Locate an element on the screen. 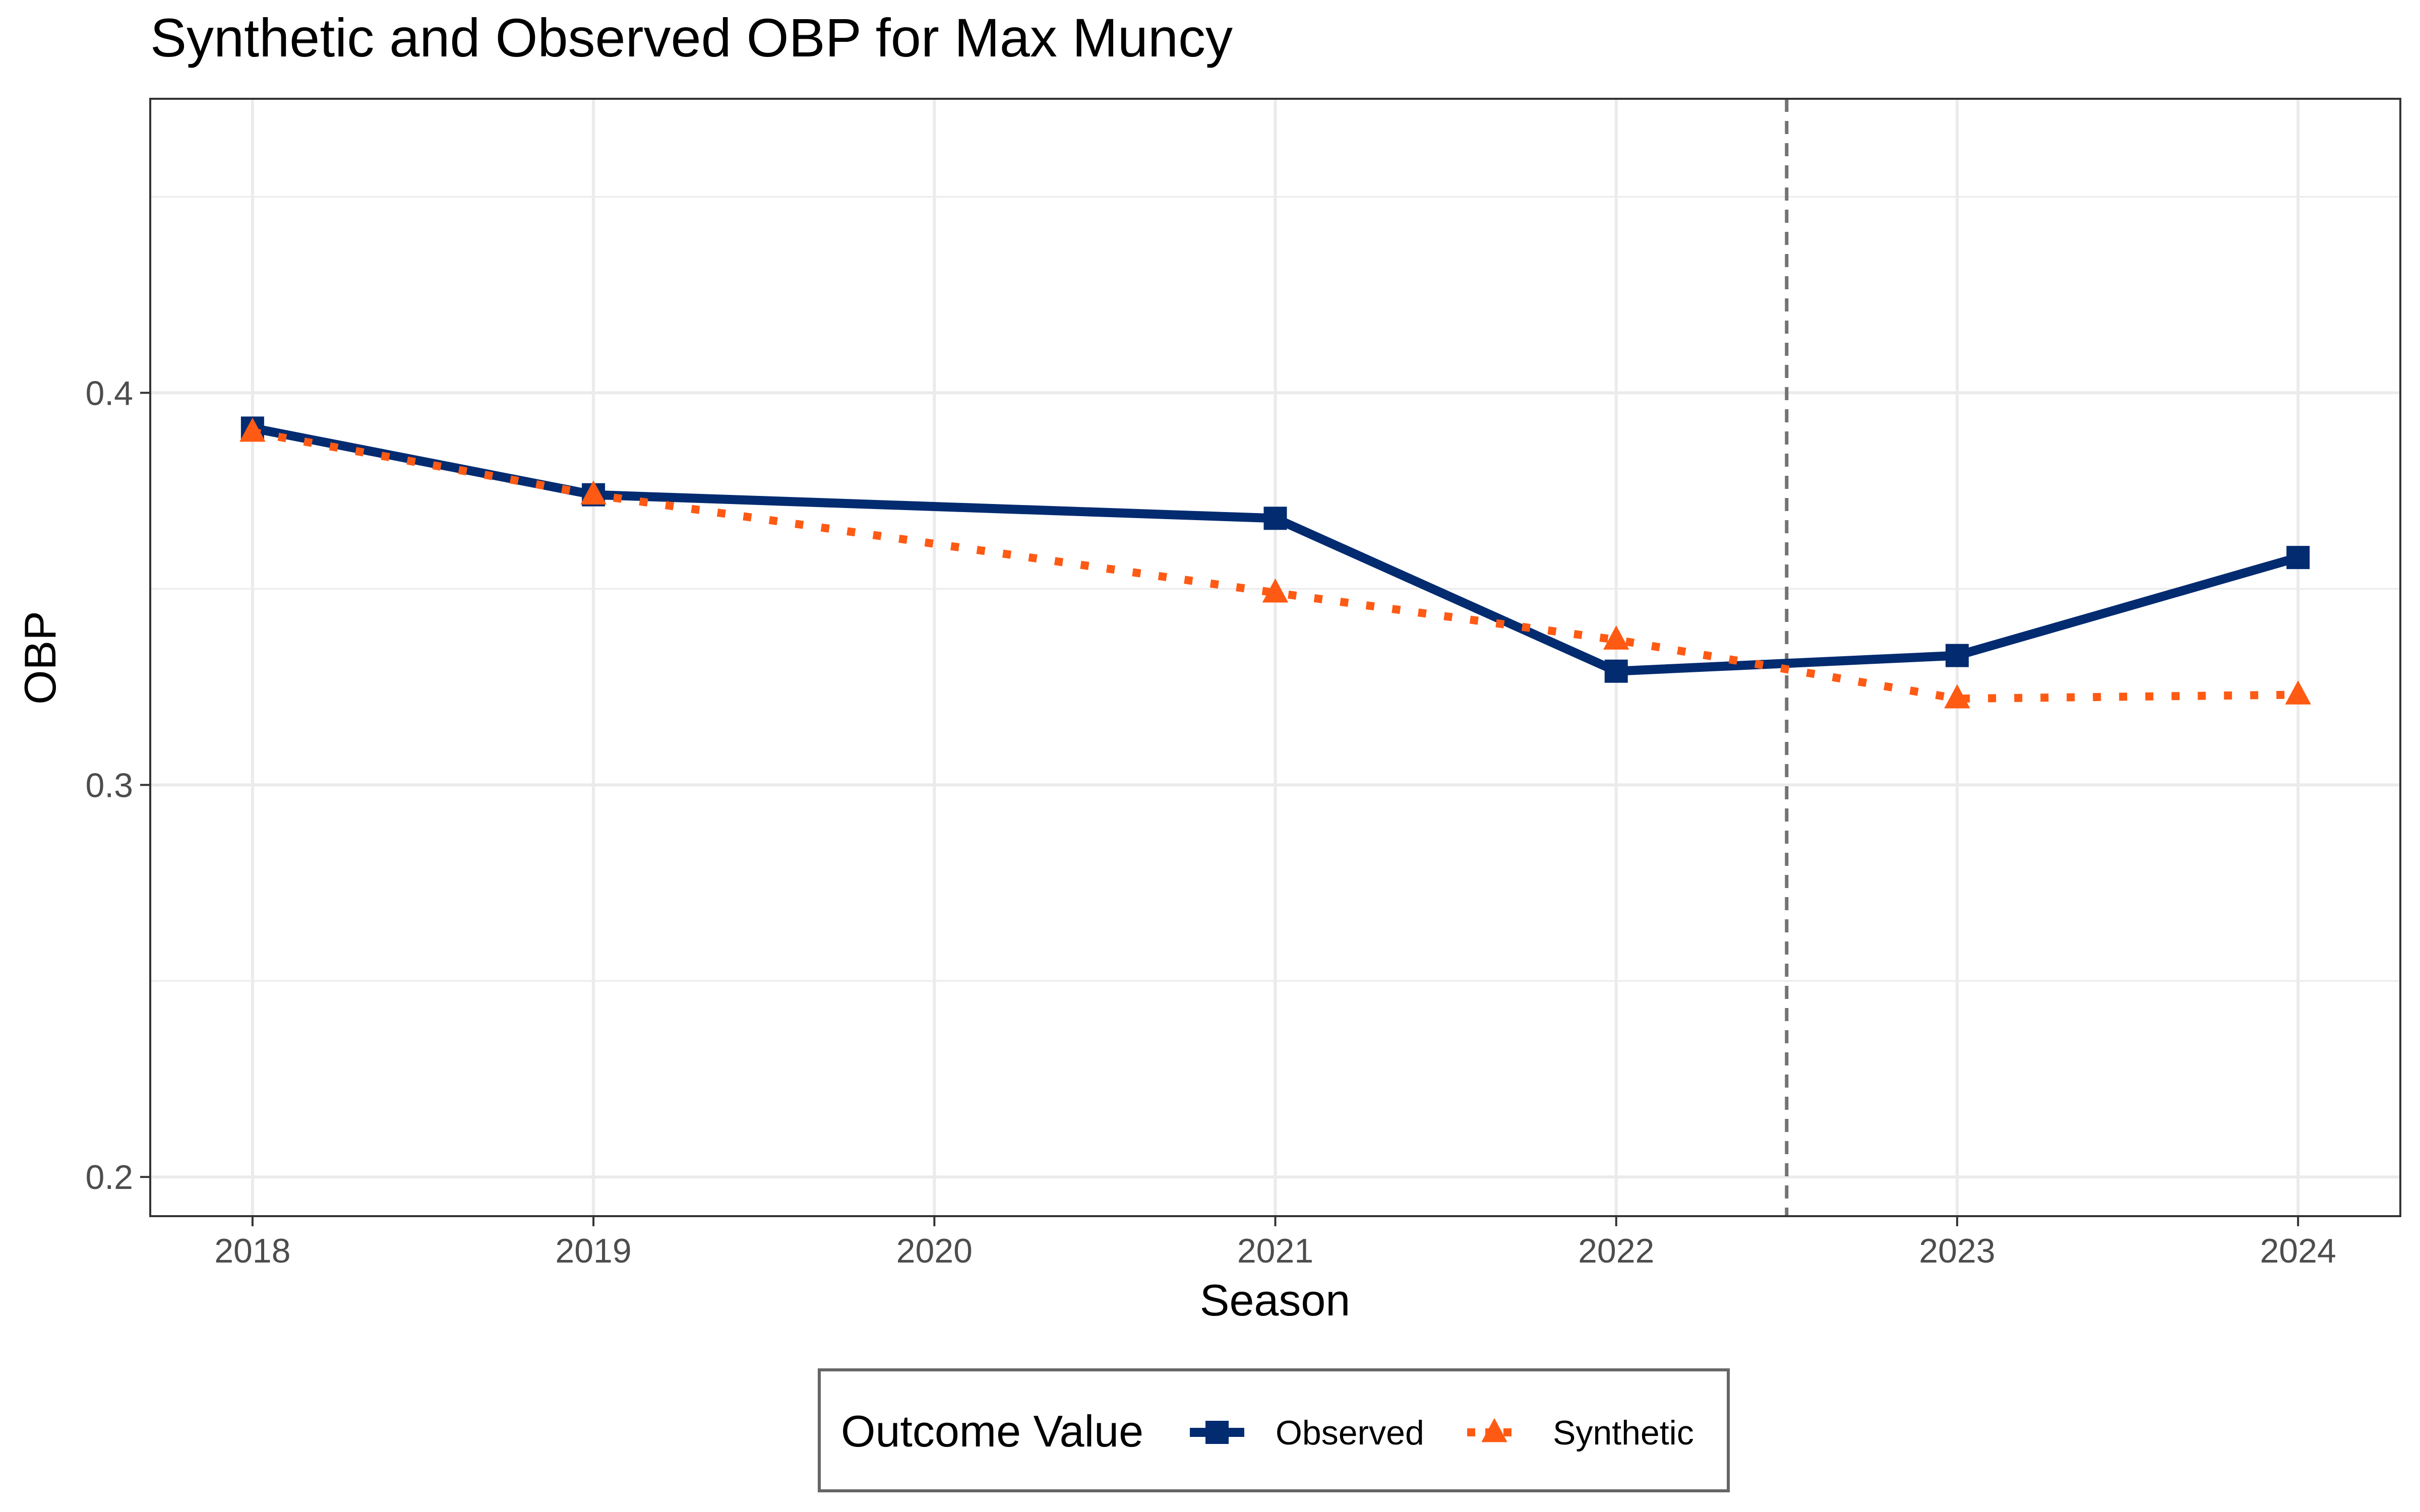 The height and width of the screenshot is (1512, 2420). x-axis-title: Season is located at coordinates (1275, 1300).